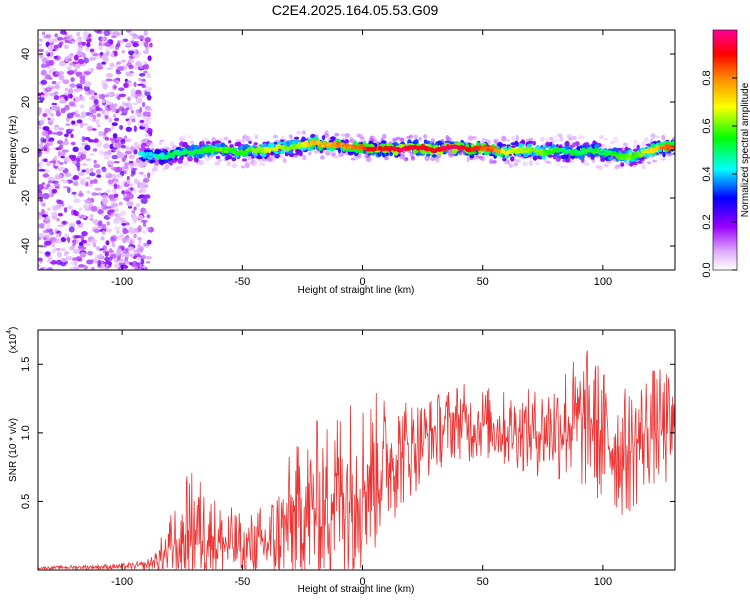 The width and height of the screenshot is (750, 600). I want to click on colorbar-tick-label: 0.0, so click(707, 269).